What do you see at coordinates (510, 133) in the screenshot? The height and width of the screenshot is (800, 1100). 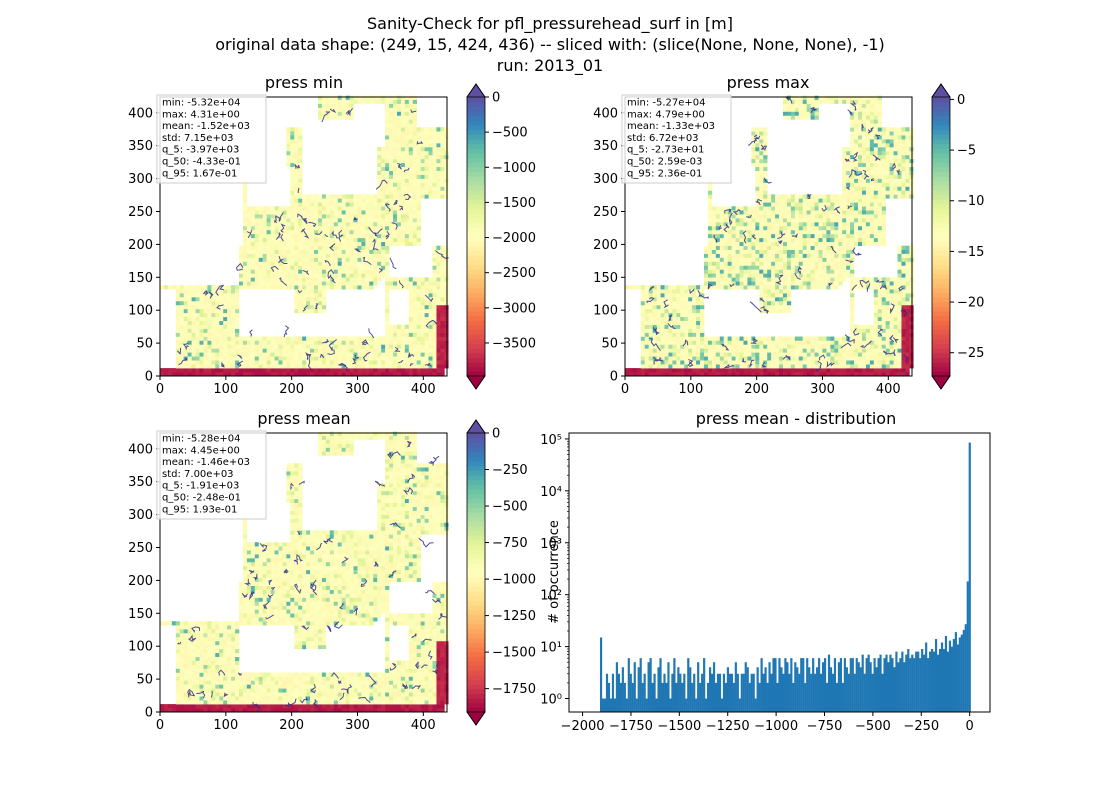 I see `colorbar-tick-label: −500` at bounding box center [510, 133].